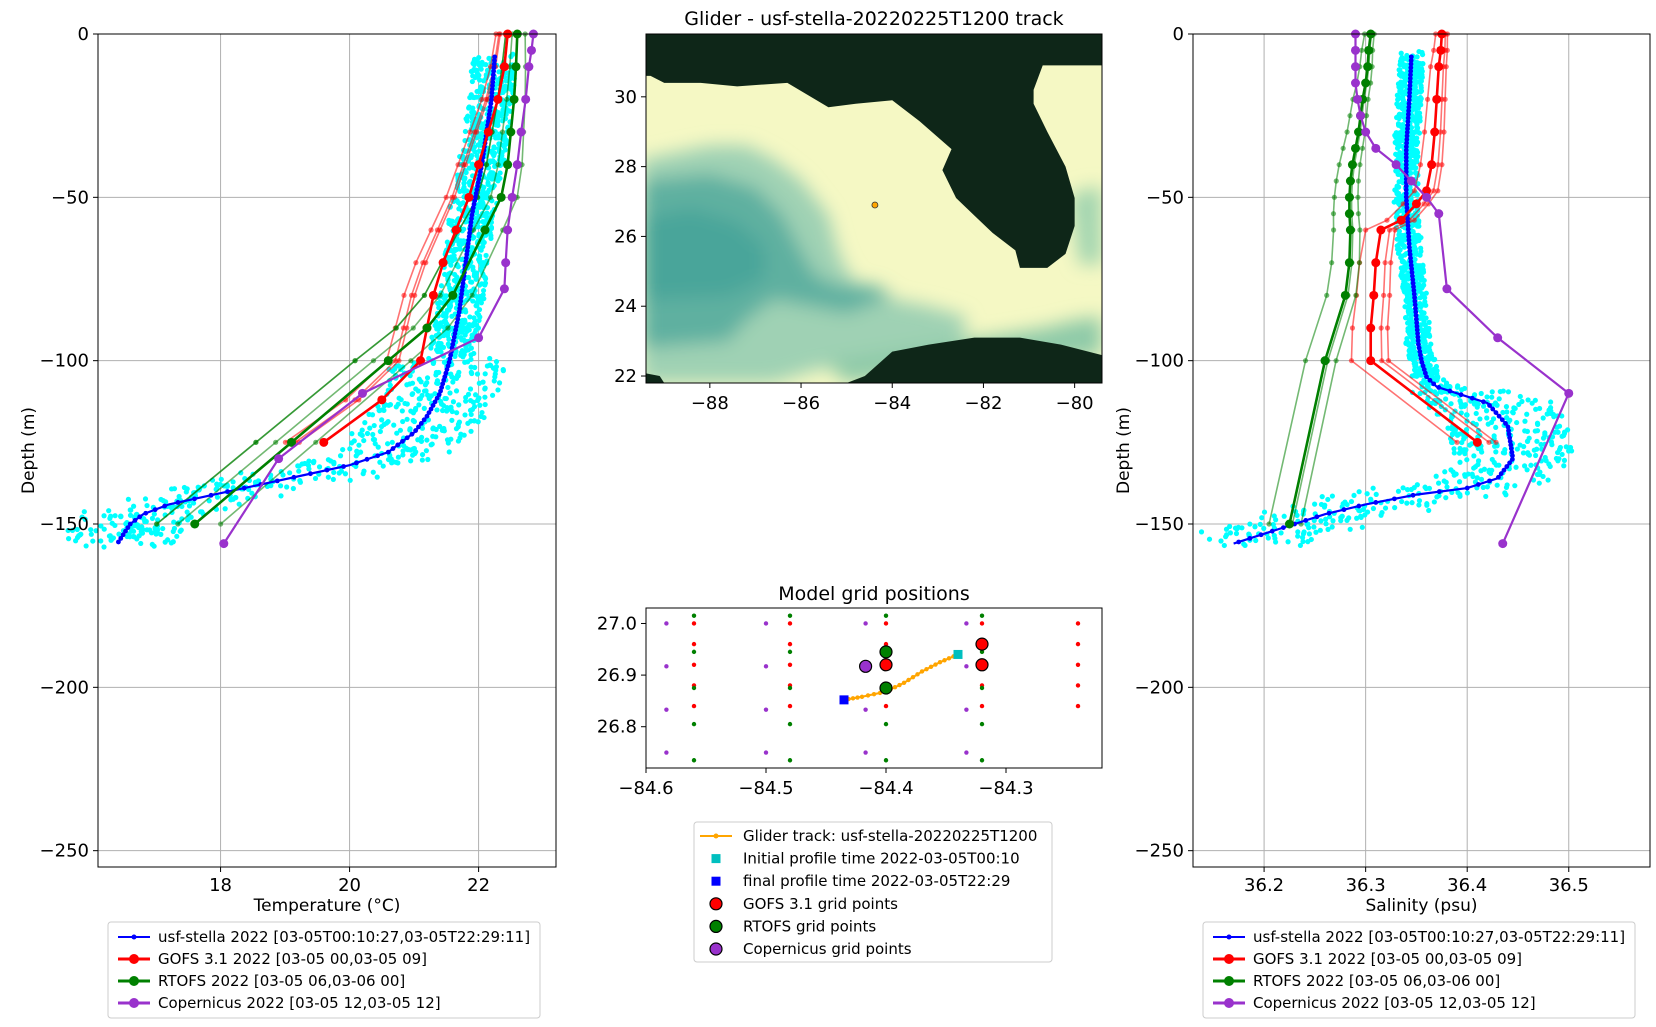  I want to click on bahamas-bank, so click(1111, 272).